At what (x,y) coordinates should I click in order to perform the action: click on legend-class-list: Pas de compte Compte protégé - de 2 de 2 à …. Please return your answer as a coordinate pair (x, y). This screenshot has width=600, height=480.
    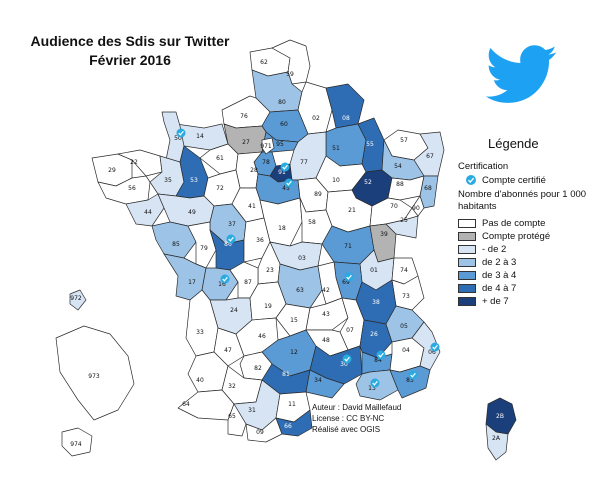
    Looking at the image, I should click on (528, 262).